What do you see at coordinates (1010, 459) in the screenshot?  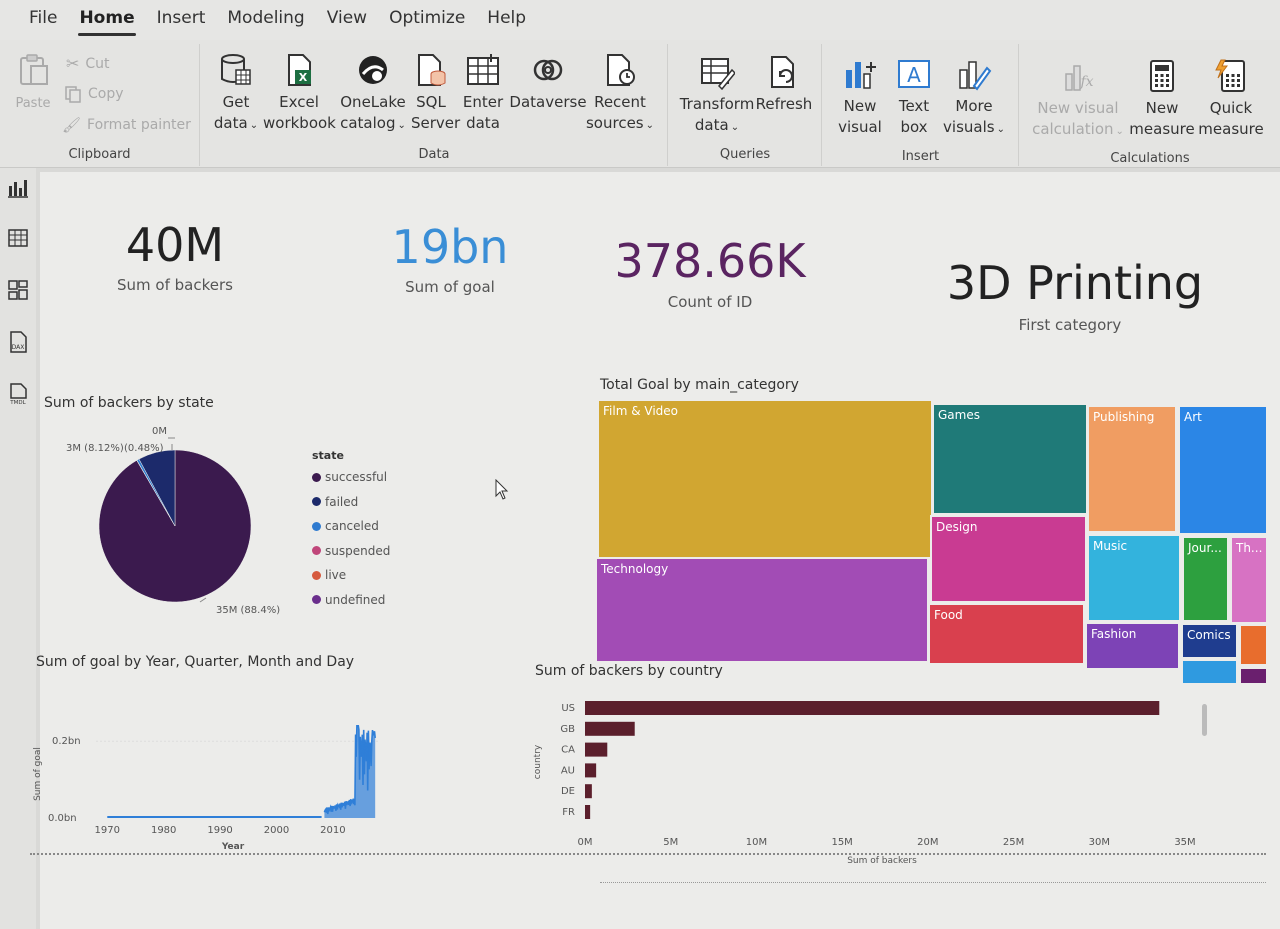 I see `treemap-tile-games: Games` at bounding box center [1010, 459].